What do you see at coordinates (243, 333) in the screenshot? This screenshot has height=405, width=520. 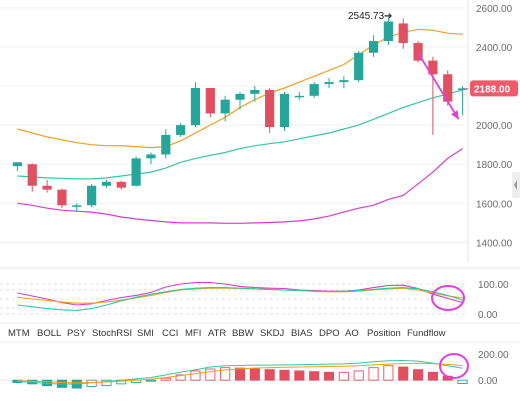 I see `indicator-tab: BBW` at bounding box center [243, 333].